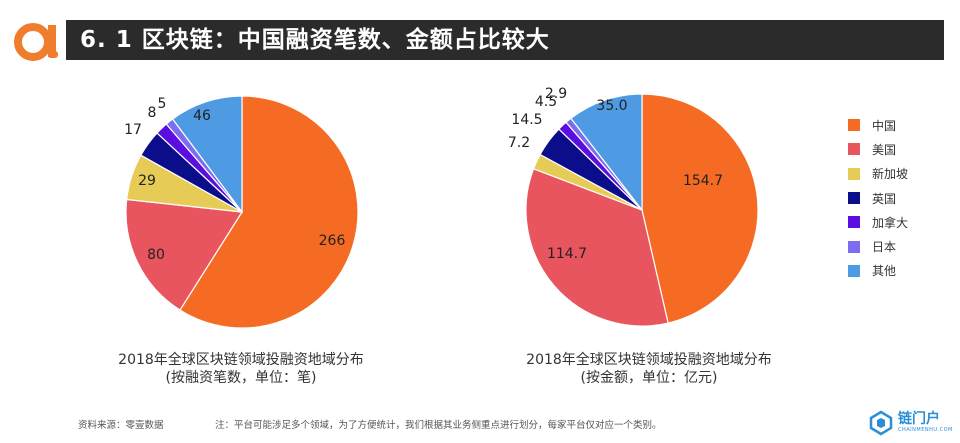 The height and width of the screenshot is (443, 960). I want to click on chart-2-subtitle: (按金额，单位：亿元), so click(649, 378).